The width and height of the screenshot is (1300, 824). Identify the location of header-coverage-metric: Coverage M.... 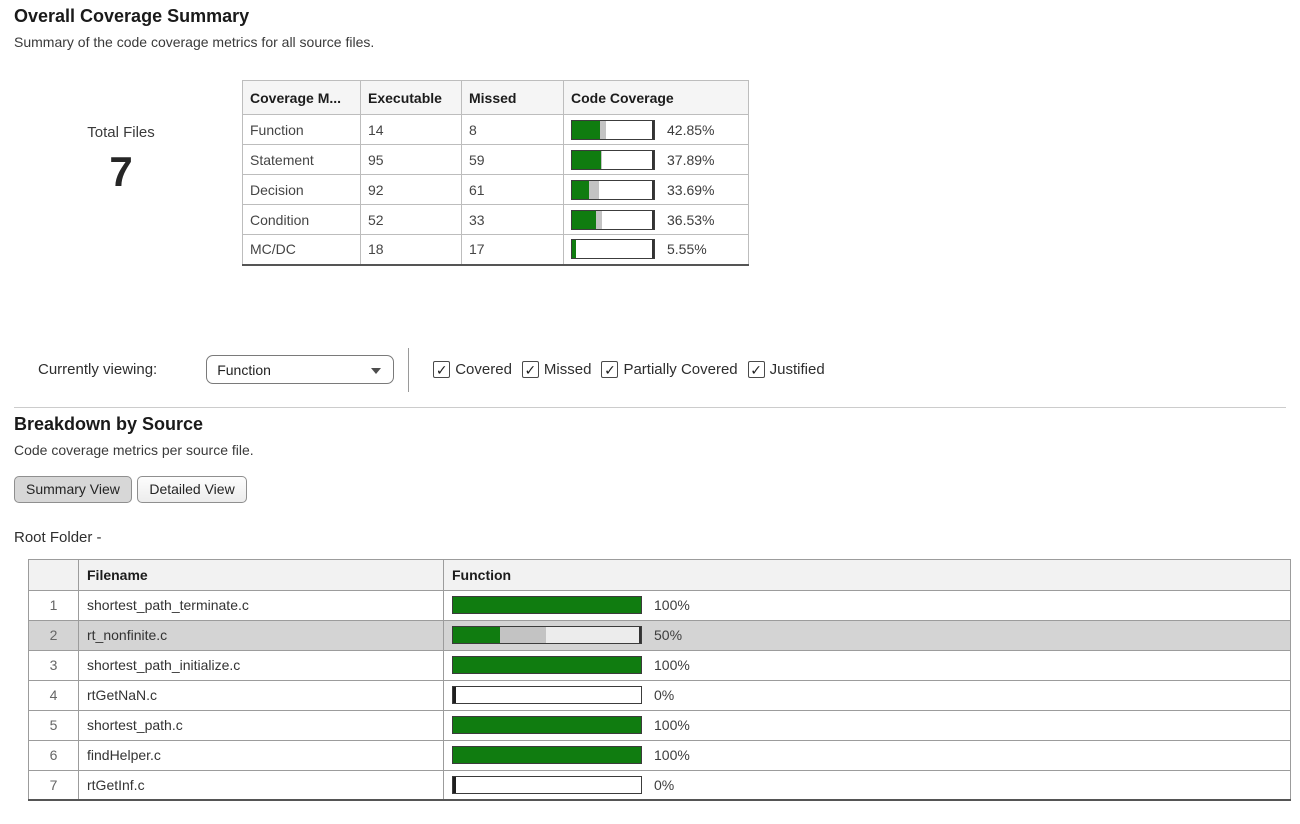
(301, 97).